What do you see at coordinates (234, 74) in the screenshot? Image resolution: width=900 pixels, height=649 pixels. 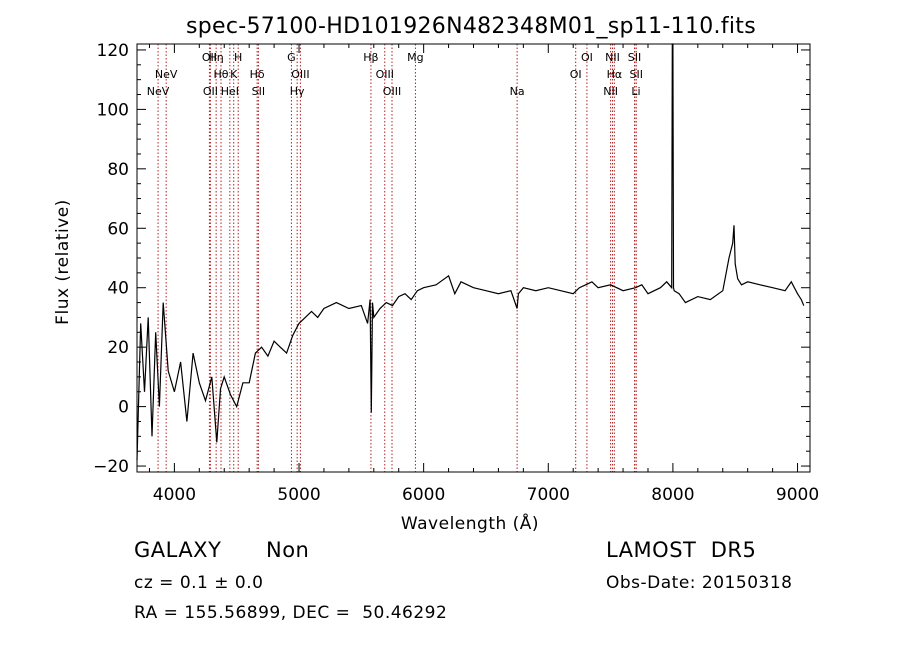 I see `spectral-line-label: K` at bounding box center [234, 74].